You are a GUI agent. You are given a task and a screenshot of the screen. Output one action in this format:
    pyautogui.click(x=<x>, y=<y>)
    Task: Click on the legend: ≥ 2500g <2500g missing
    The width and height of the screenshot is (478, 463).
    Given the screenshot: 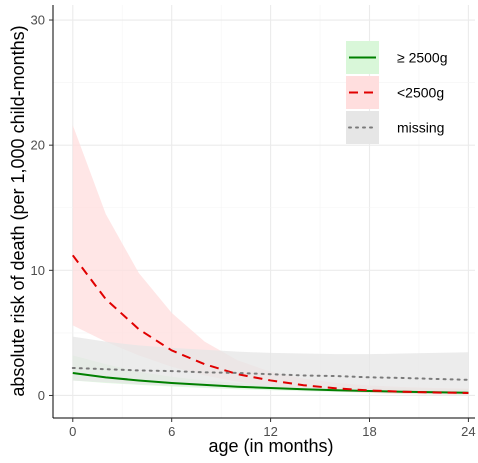 What is the action you would take?
    pyautogui.click(x=397, y=92)
    